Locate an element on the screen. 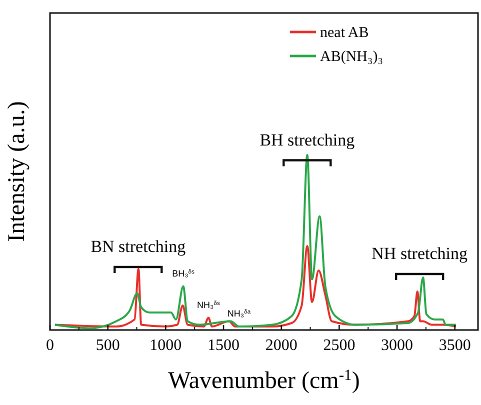 The image size is (481, 405). x-tick-label: 2000 is located at coordinates (281, 345).